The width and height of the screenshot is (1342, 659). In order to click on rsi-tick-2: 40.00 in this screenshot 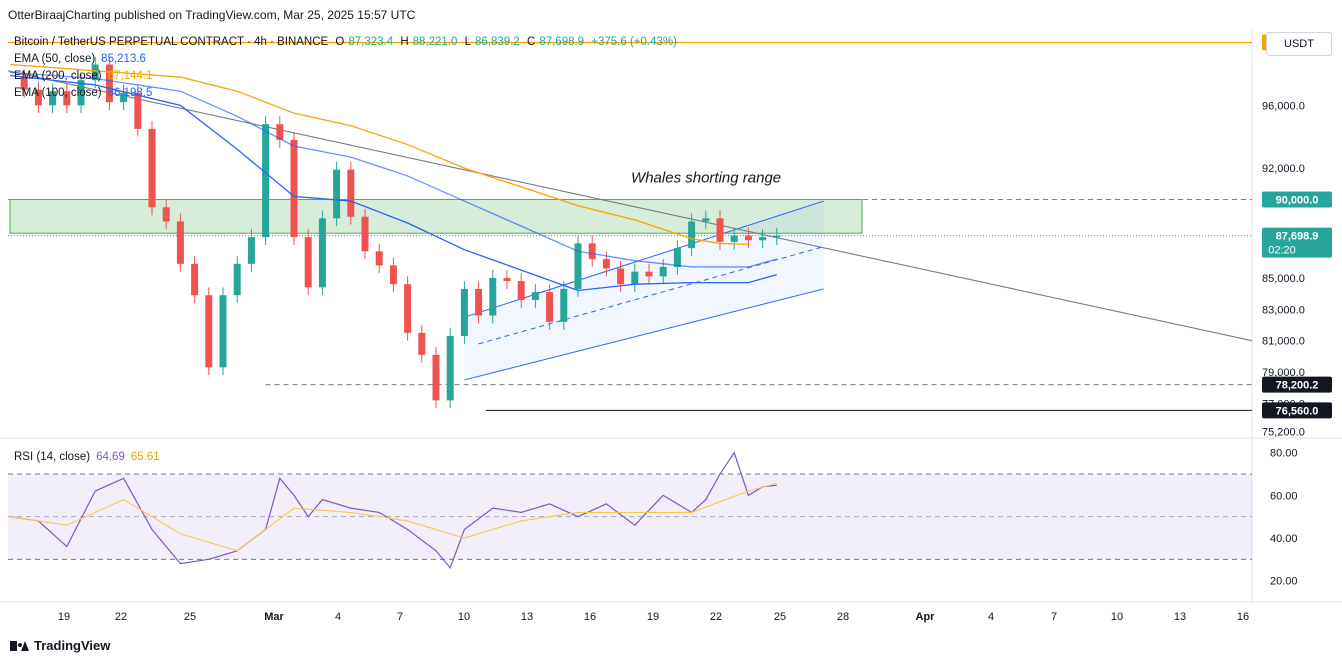, I will do `click(1284, 539)`.